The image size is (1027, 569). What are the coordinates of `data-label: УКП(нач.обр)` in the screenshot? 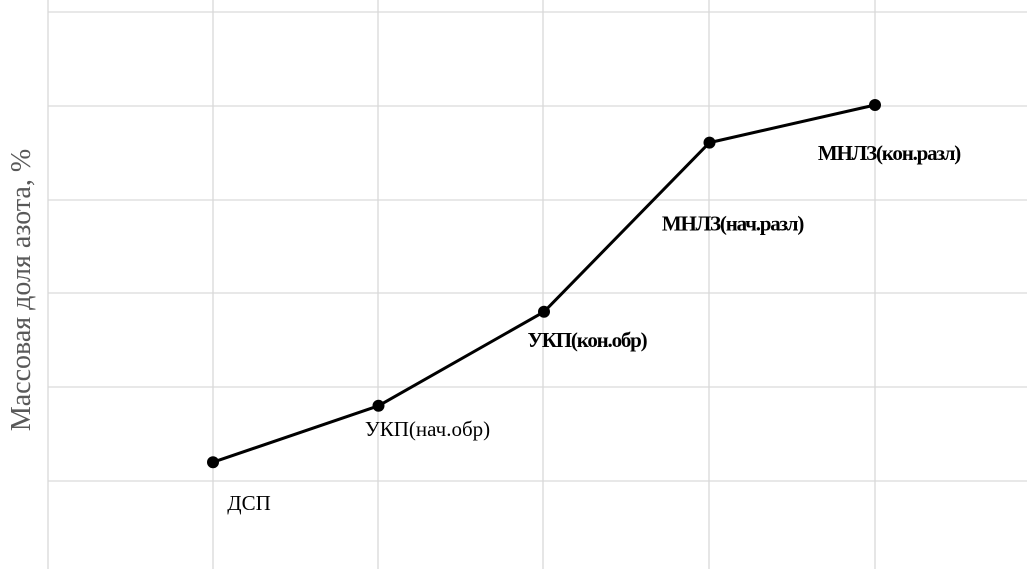 It's located at (427, 429).